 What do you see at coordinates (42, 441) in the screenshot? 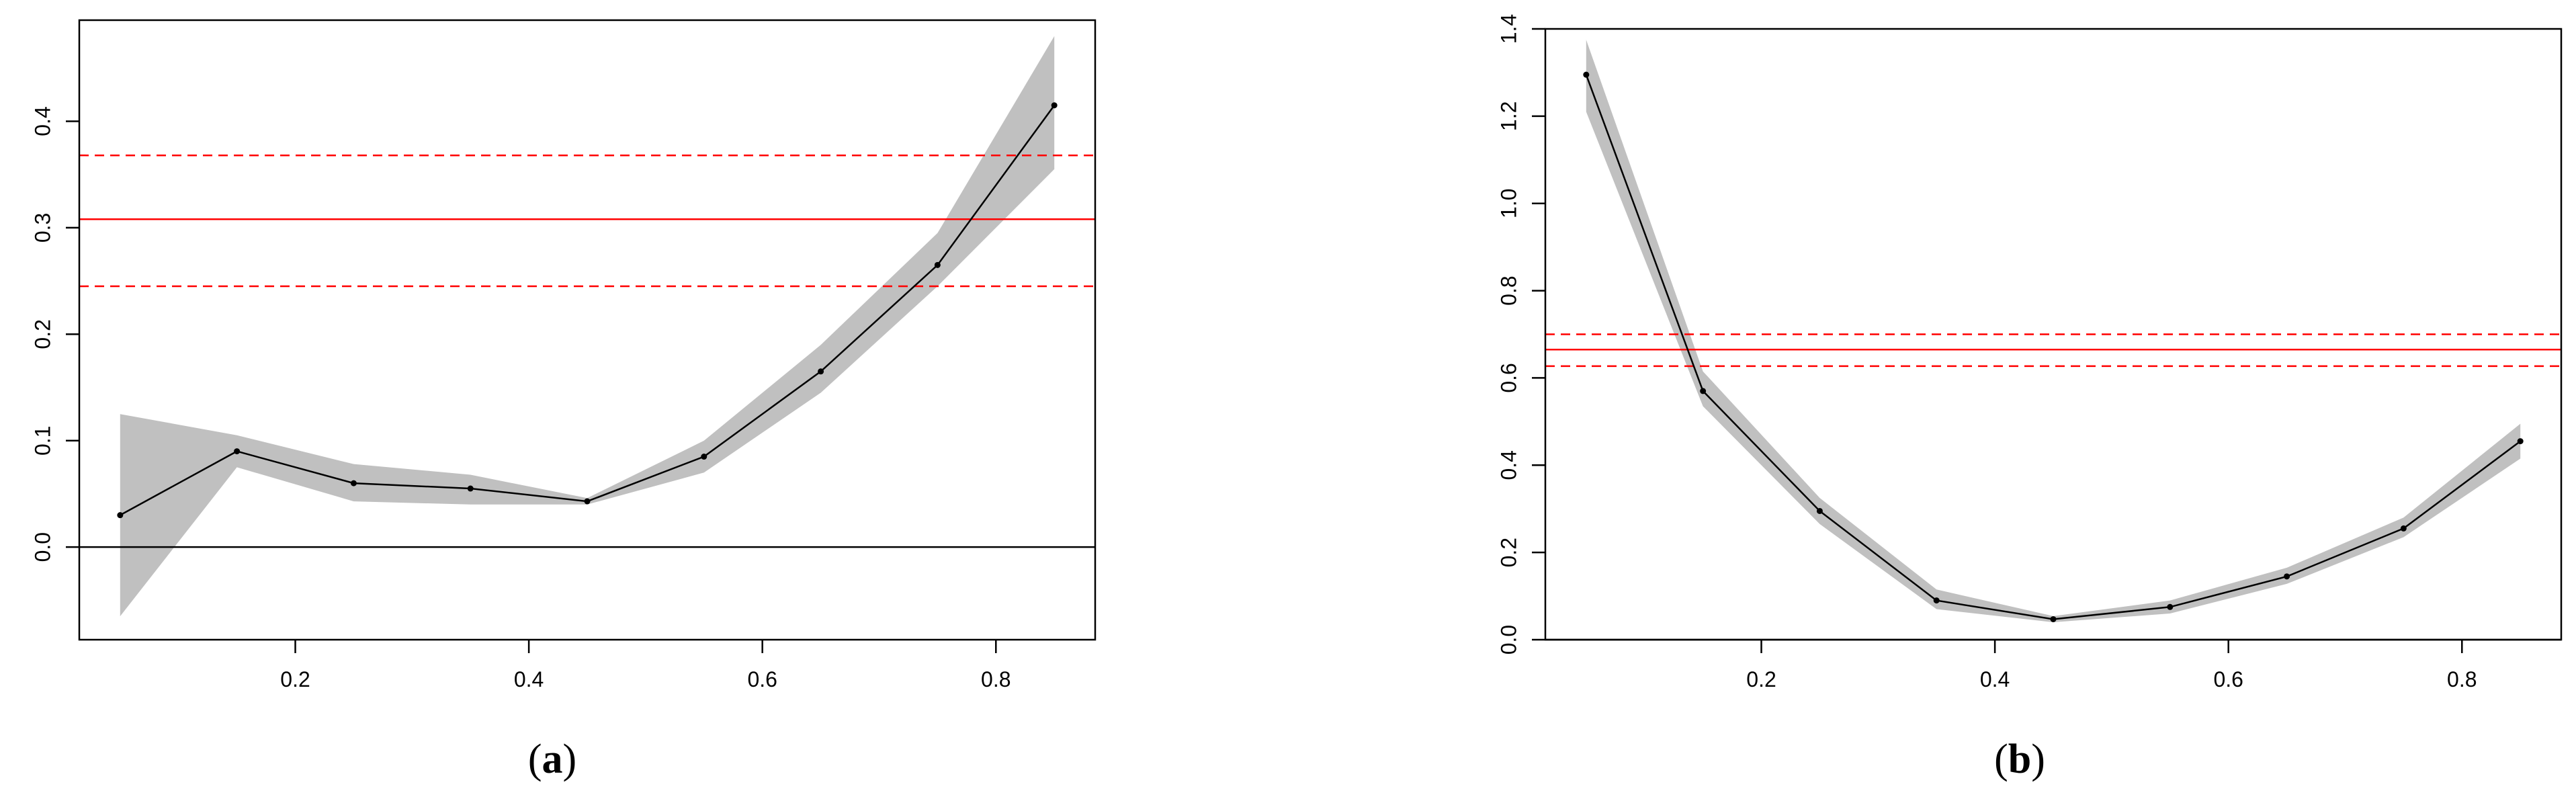
I see `y-tick-label-2: 0.1` at bounding box center [42, 441].